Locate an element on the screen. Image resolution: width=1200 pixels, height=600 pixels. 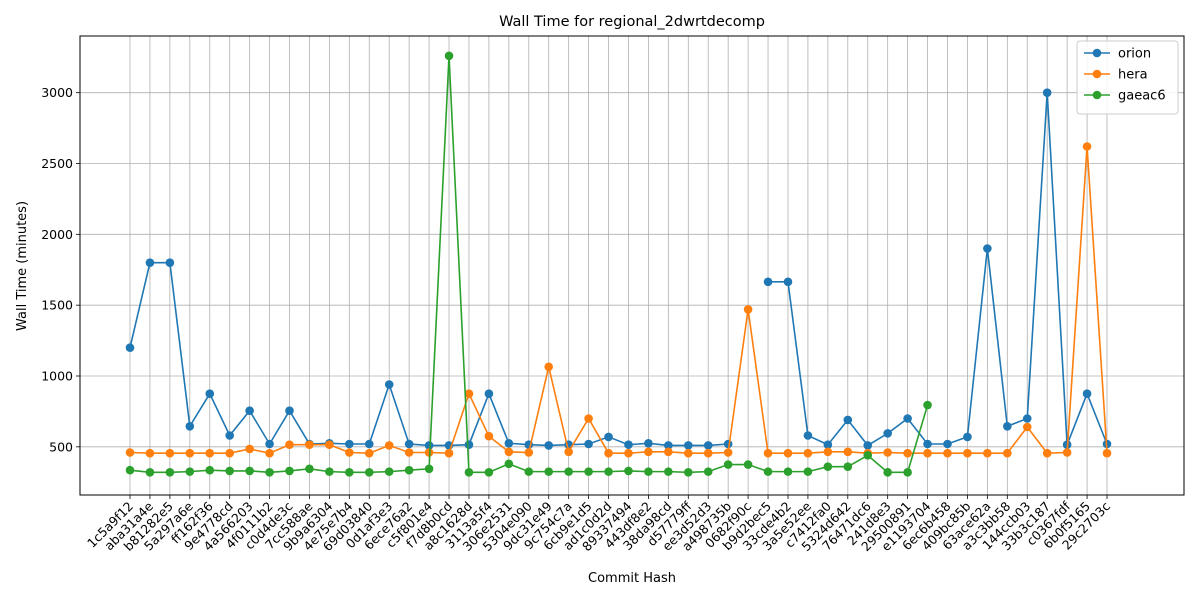
legend: orion hera gaeac6 is located at coordinates (1127, 77).